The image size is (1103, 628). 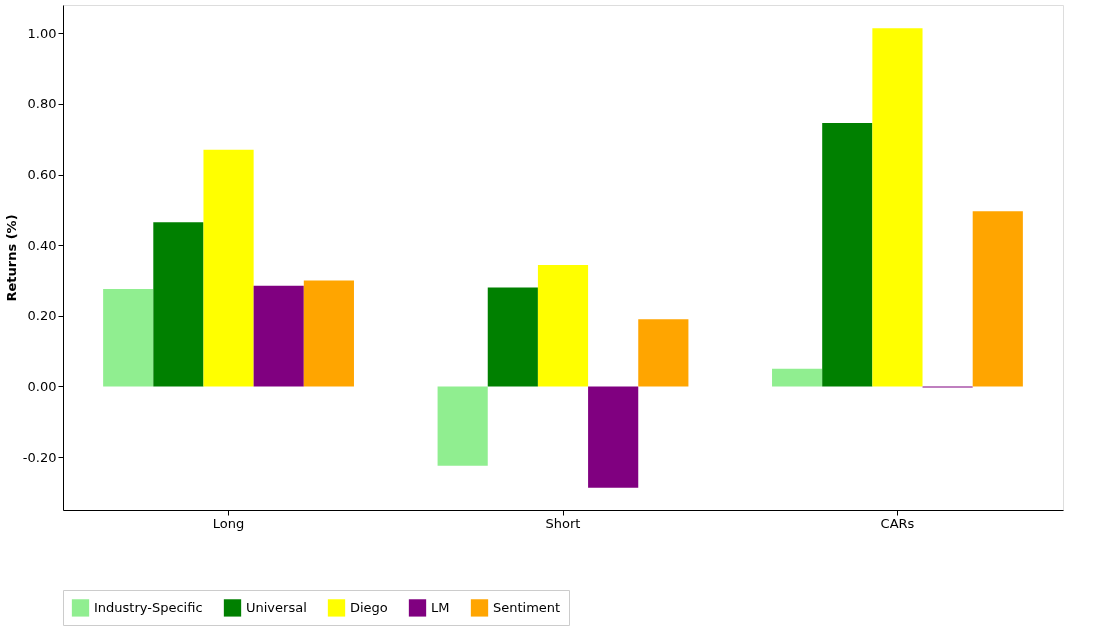 What do you see at coordinates (42, 245) in the screenshot?
I see `y-tick-label: 0.40` at bounding box center [42, 245].